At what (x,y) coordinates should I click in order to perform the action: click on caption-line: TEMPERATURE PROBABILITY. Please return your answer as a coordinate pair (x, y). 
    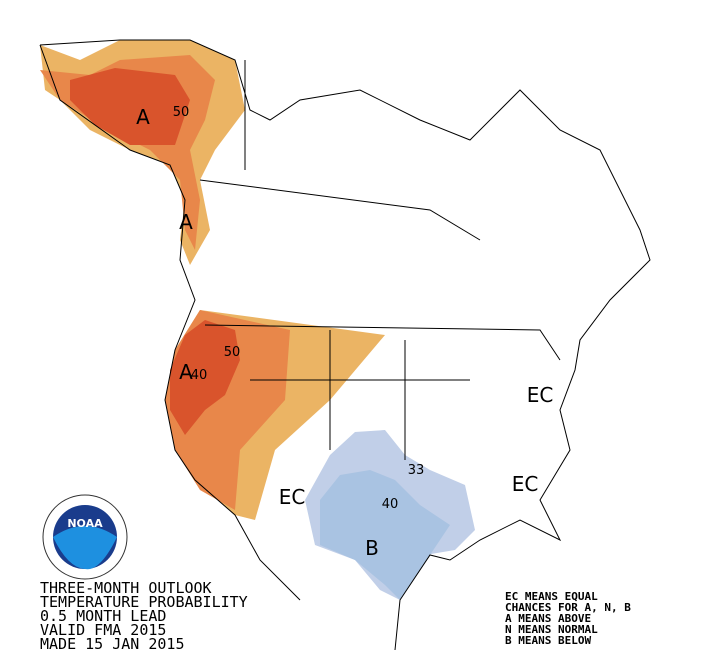
    Looking at the image, I should click on (144, 602).